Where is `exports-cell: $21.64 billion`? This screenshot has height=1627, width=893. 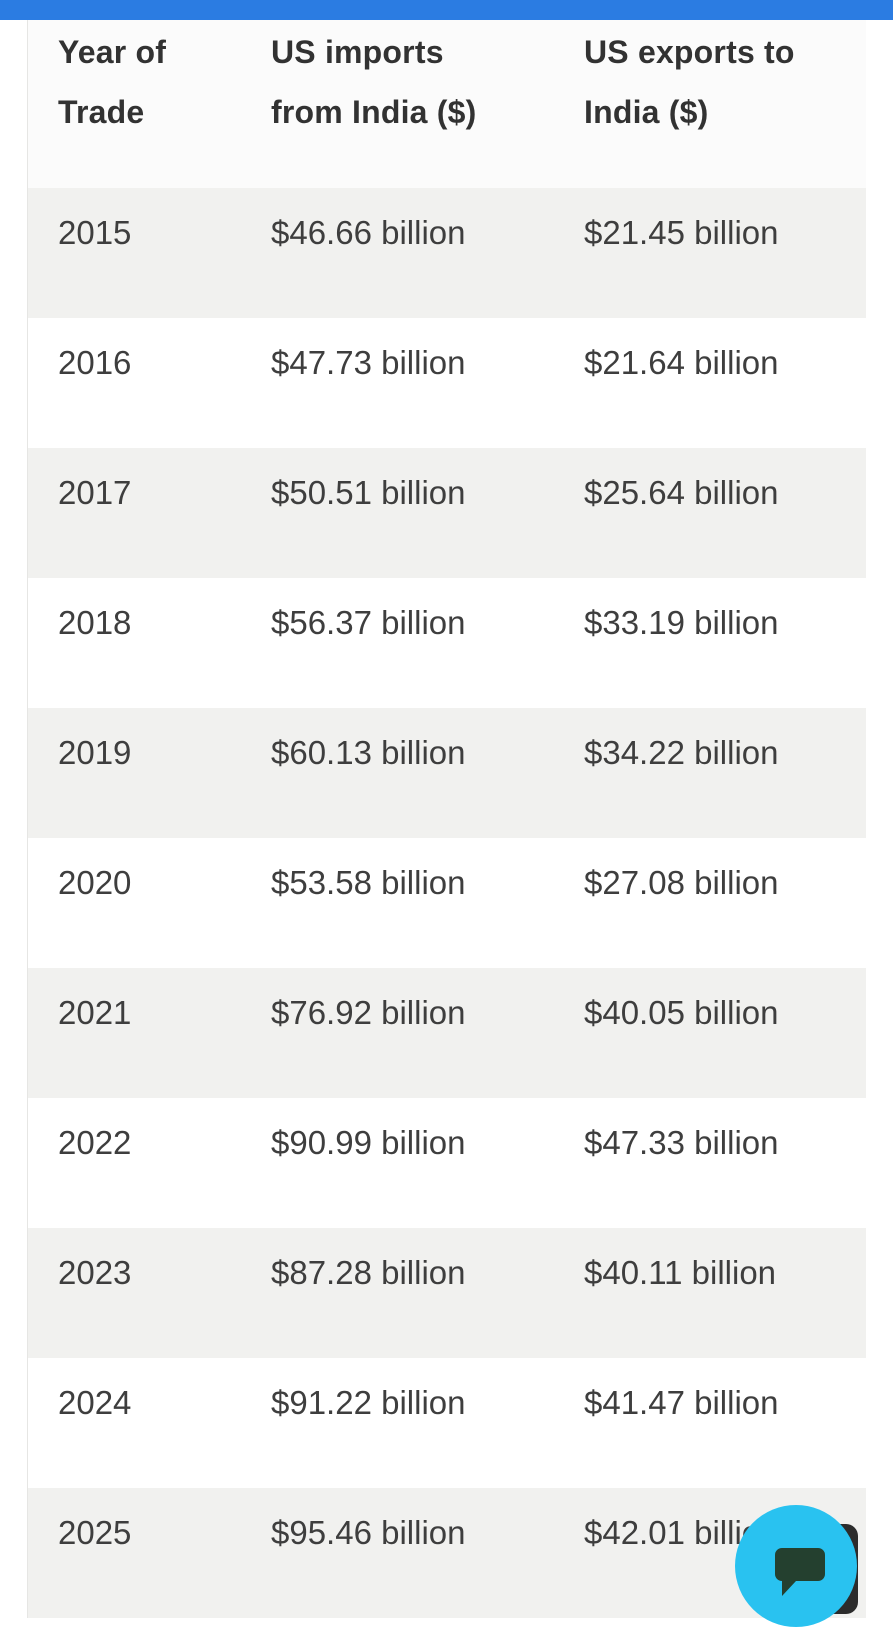
exports-cell: $21.64 billion is located at coordinates (681, 362).